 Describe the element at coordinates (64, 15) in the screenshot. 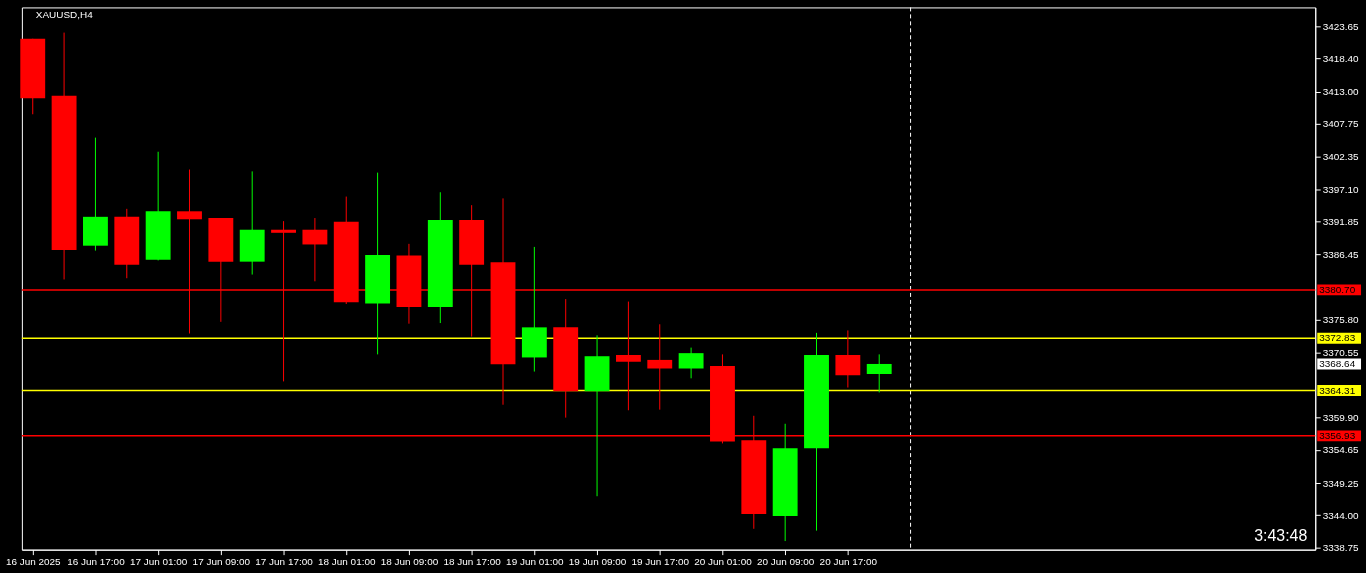

I see `chart-title: XAUUSD,H4` at that location.